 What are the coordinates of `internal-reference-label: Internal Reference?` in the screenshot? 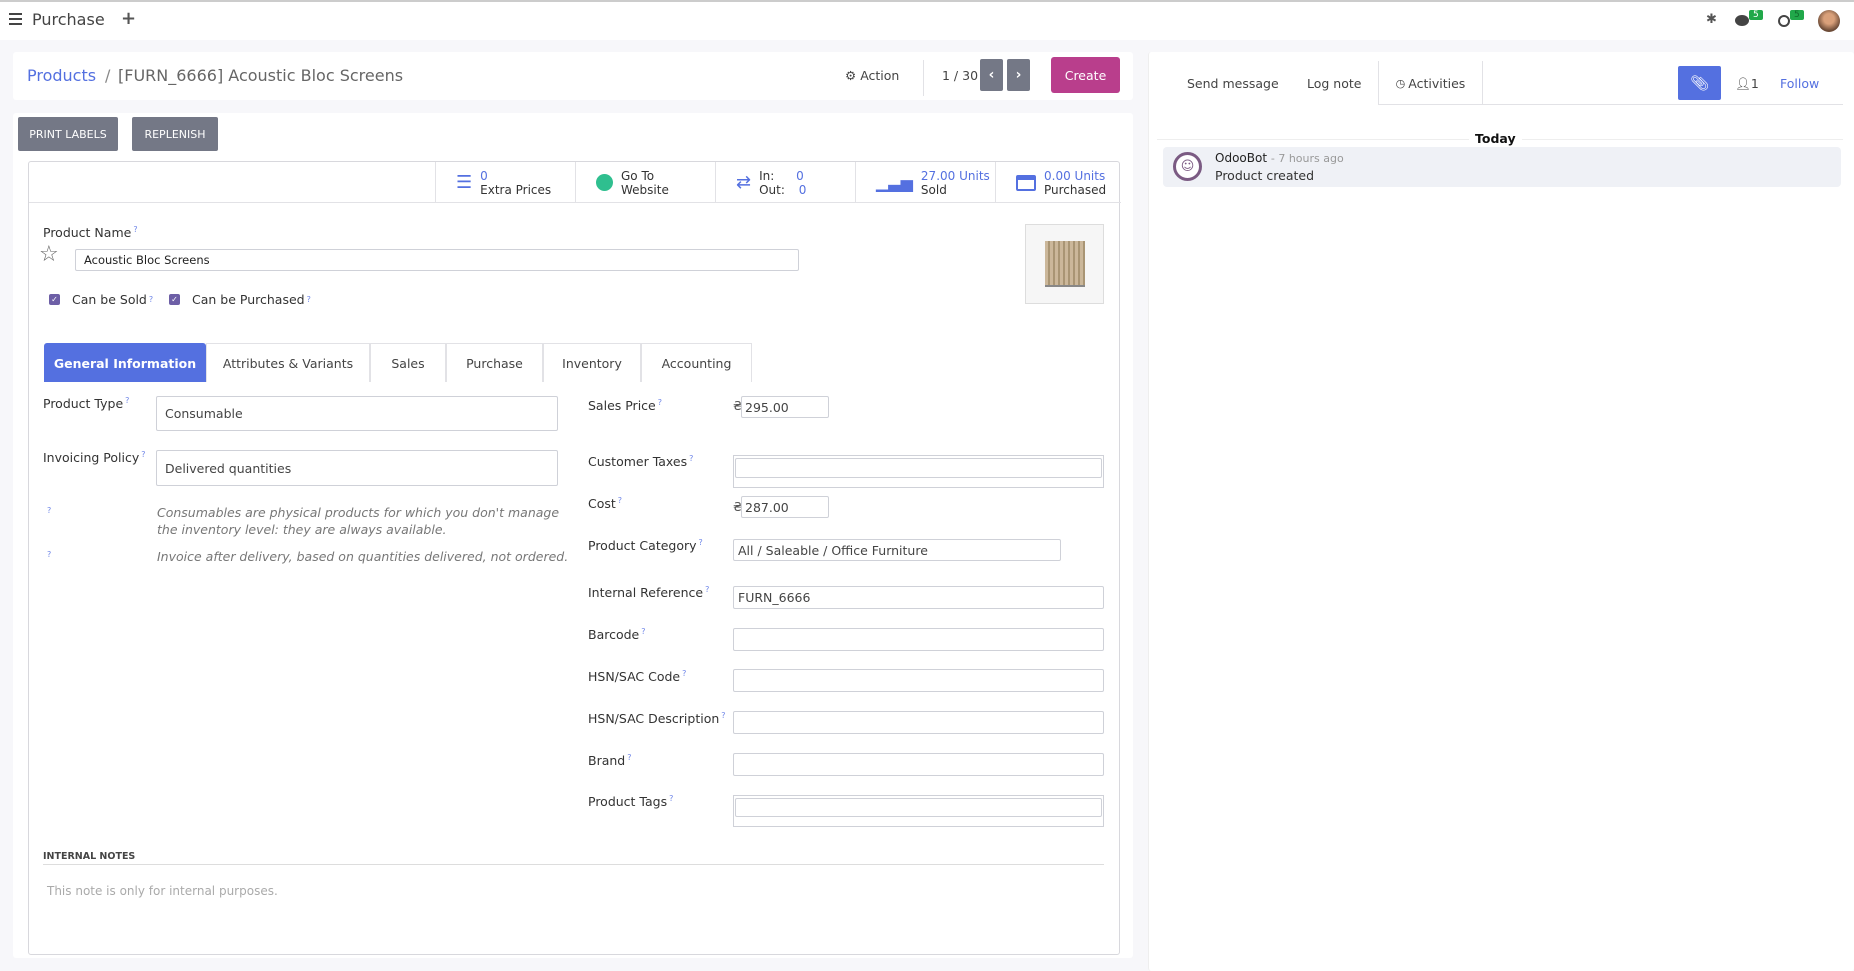 It's located at (649, 592).